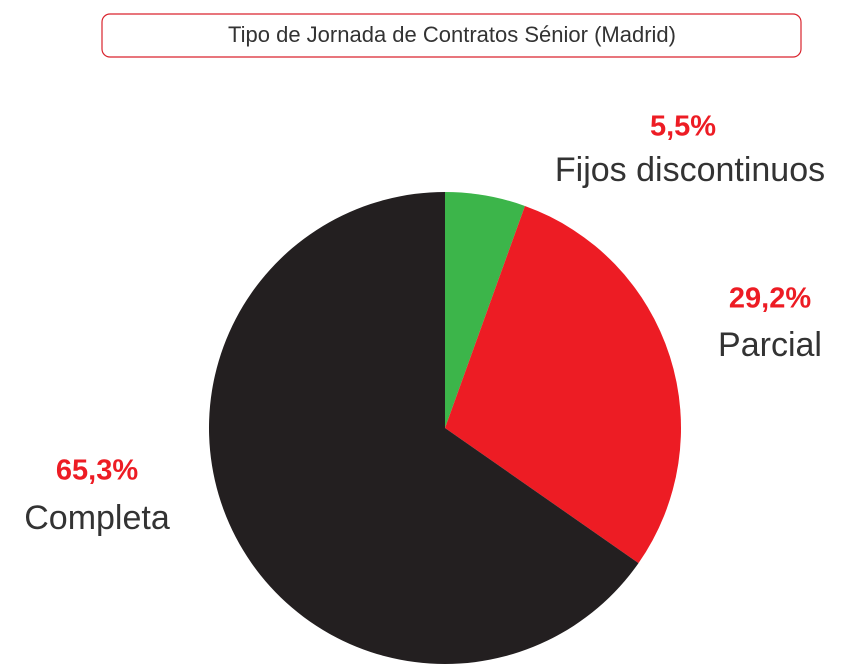 This screenshot has height=666, width=853. Describe the element at coordinates (770, 299) in the screenshot. I see `value-label: 29,2%` at that location.